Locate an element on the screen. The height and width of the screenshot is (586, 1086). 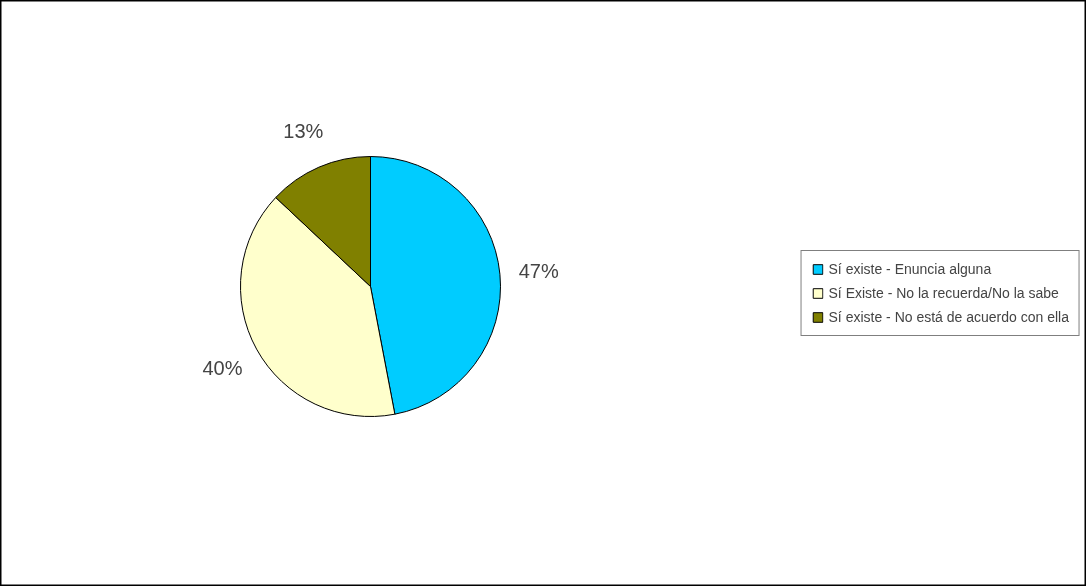
legend-label: Sí Existe - No la recuerda/No la sabe is located at coordinates (943, 293).